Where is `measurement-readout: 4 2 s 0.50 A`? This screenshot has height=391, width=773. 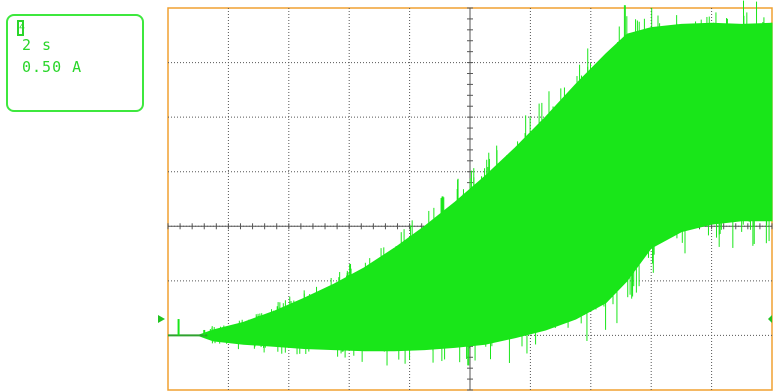
measurement-readout: 4 2 s 0.50 A is located at coordinates (75, 63).